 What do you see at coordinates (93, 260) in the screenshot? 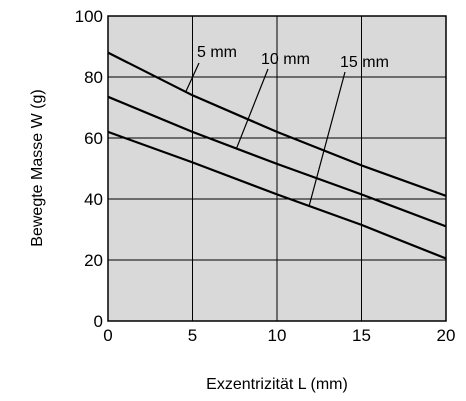
I see `y-tick-label-20: 20` at bounding box center [93, 260].